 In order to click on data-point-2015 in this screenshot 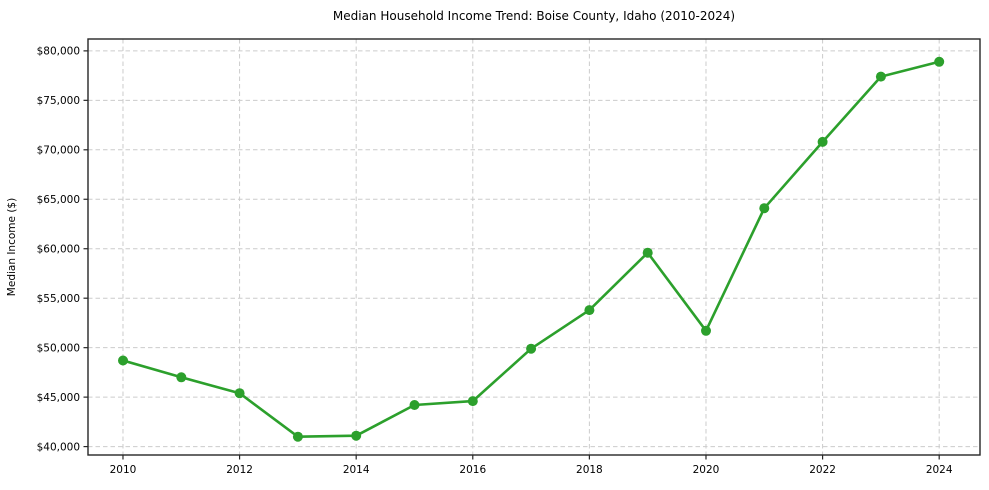, I will do `click(414, 405)`.